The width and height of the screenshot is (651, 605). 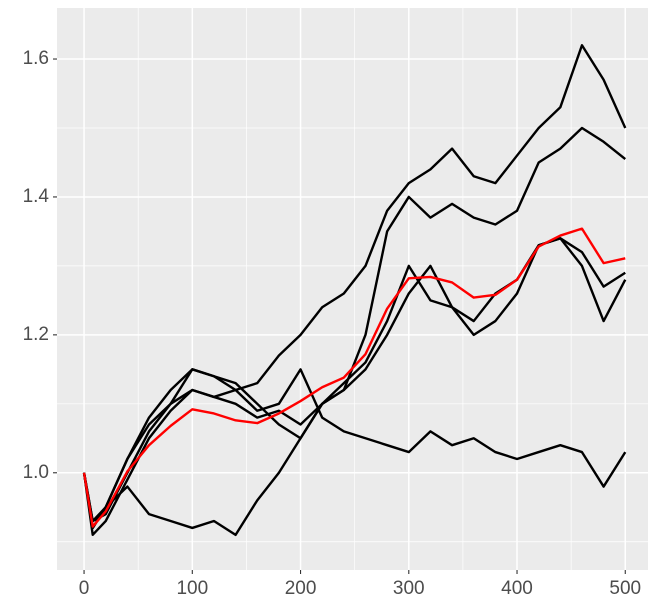 What do you see at coordinates (517, 588) in the screenshot?
I see `x-tick-label: 400` at bounding box center [517, 588].